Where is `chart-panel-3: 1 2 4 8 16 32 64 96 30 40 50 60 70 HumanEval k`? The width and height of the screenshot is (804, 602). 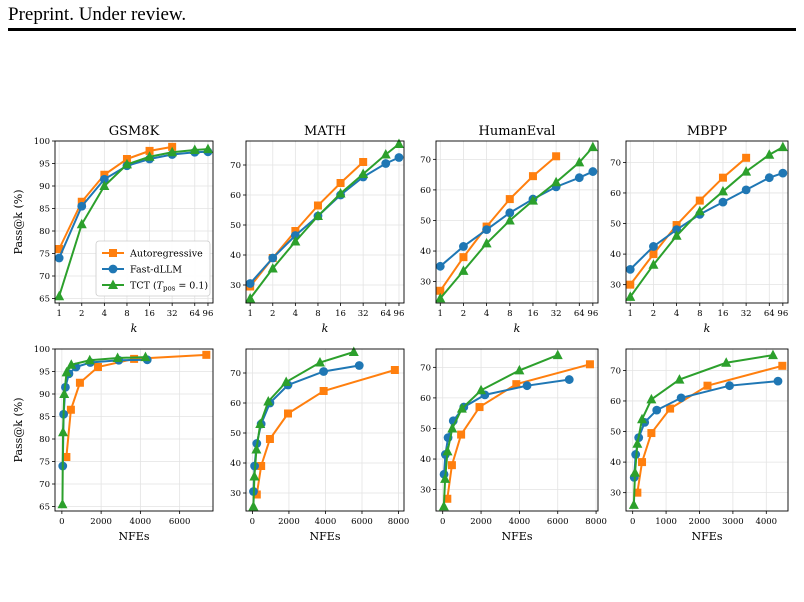
chart-panel-3: 1 2 4 8 16 32 64 96 30 40 50 60 70 HumanEval k is located at coordinates (509, 229).